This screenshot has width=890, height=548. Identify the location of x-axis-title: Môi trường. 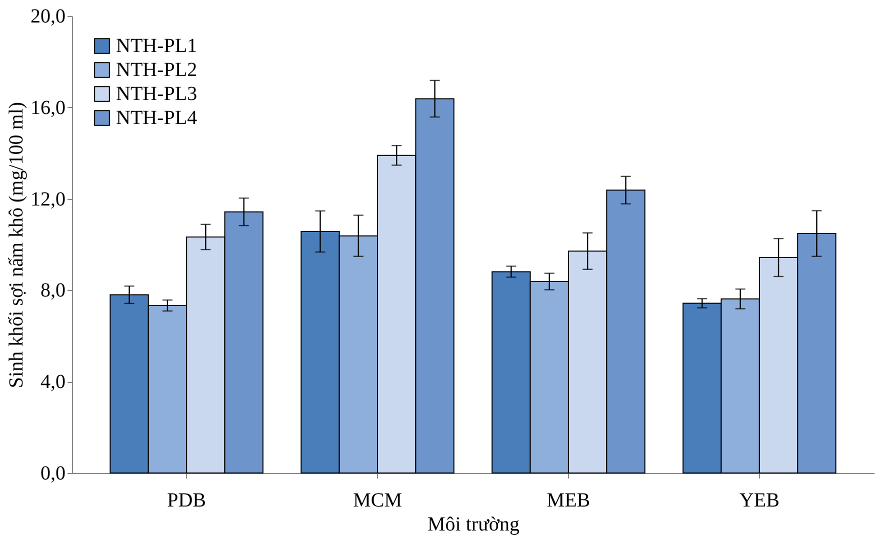
(474, 525).